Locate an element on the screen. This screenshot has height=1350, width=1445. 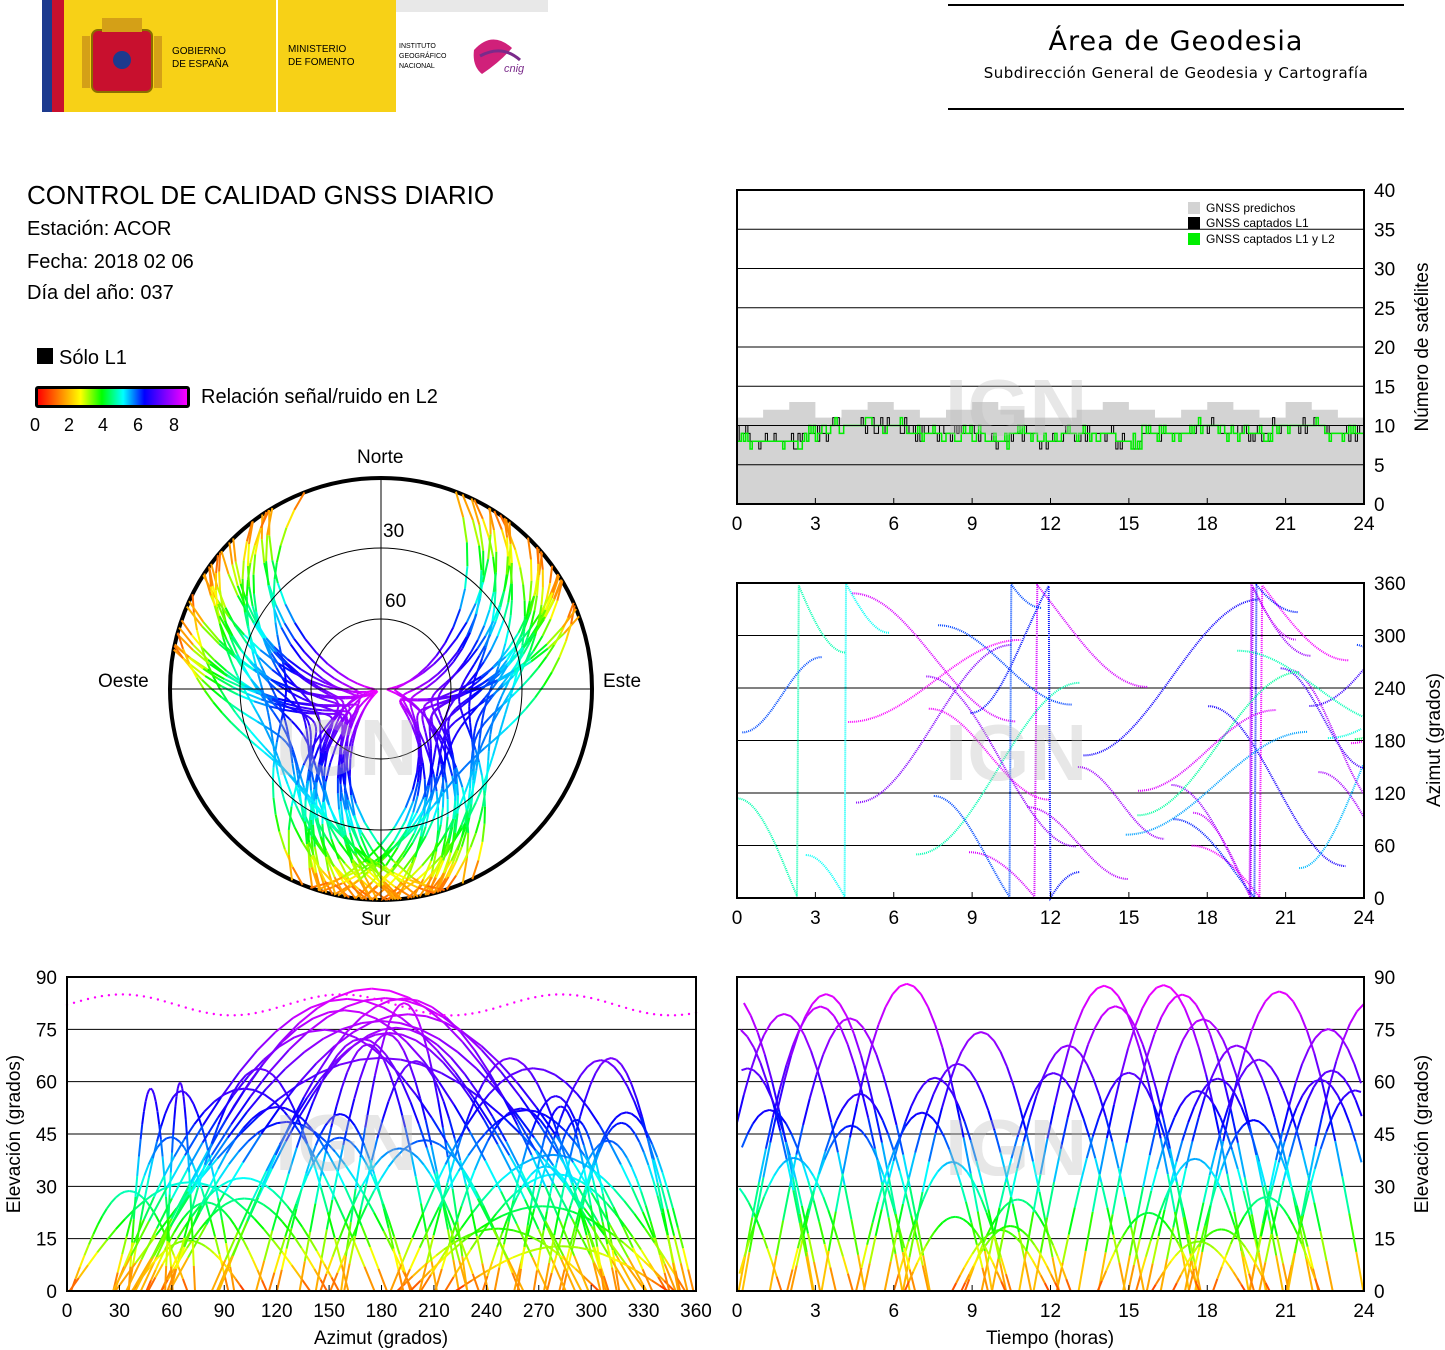
y-tick-label: 15 is located at coordinates (1384, 1240).